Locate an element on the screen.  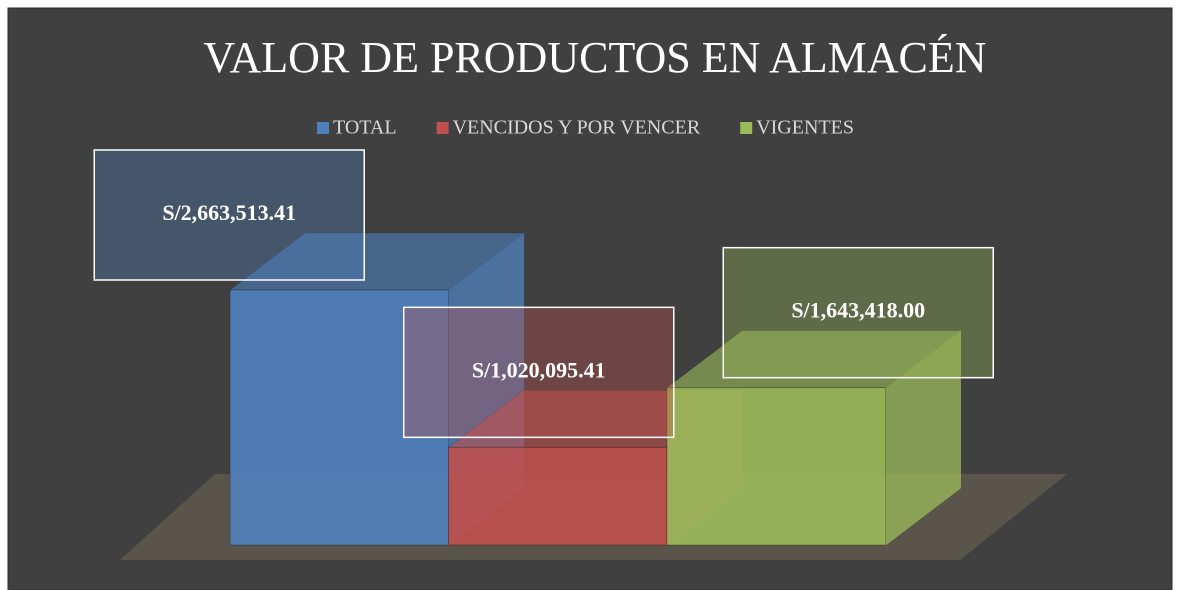
data-label: S/1,020,095.41 is located at coordinates (539, 369).